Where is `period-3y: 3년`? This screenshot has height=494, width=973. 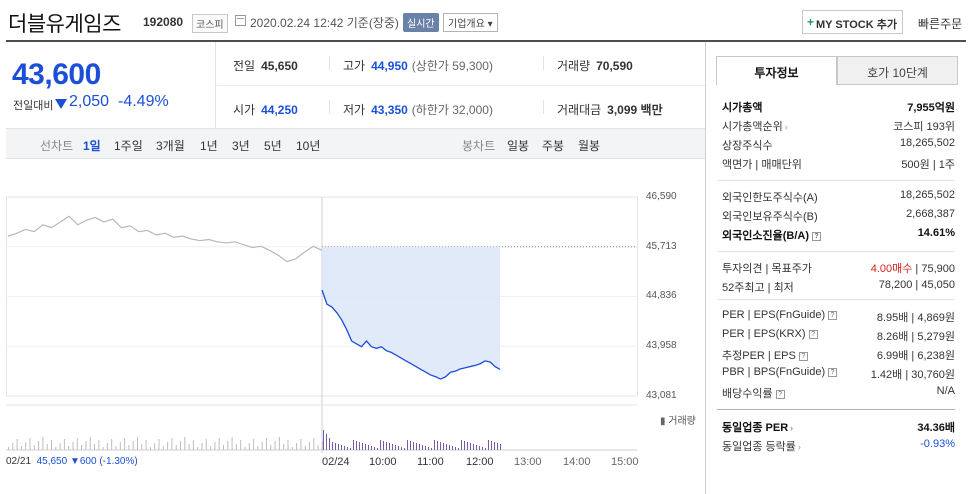
period-3y: 3년 is located at coordinates (241, 146).